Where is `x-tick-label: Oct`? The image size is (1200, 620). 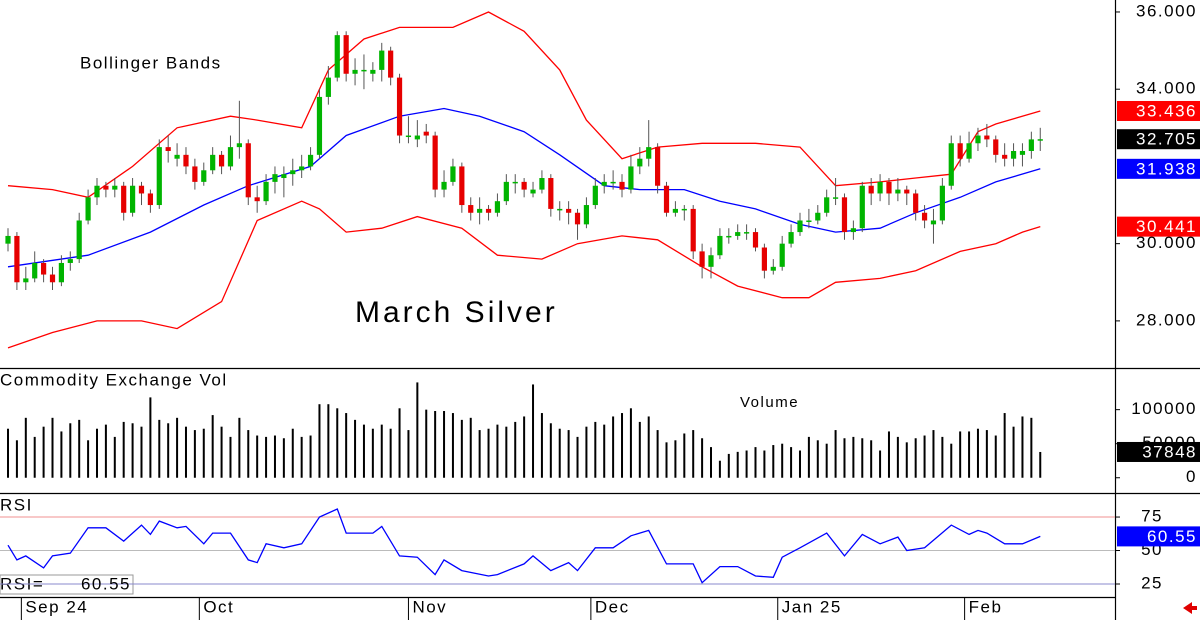
x-tick-label: Oct is located at coordinates (218, 606).